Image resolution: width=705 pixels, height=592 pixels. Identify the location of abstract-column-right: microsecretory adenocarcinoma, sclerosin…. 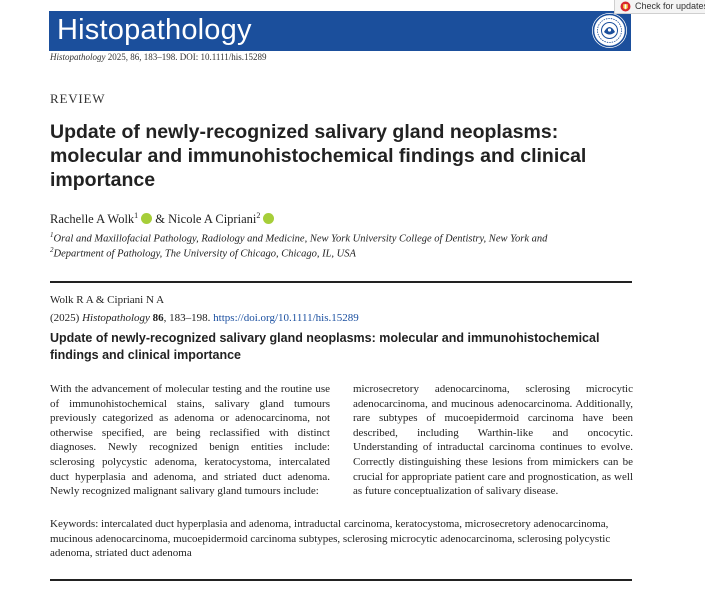
(493, 440).